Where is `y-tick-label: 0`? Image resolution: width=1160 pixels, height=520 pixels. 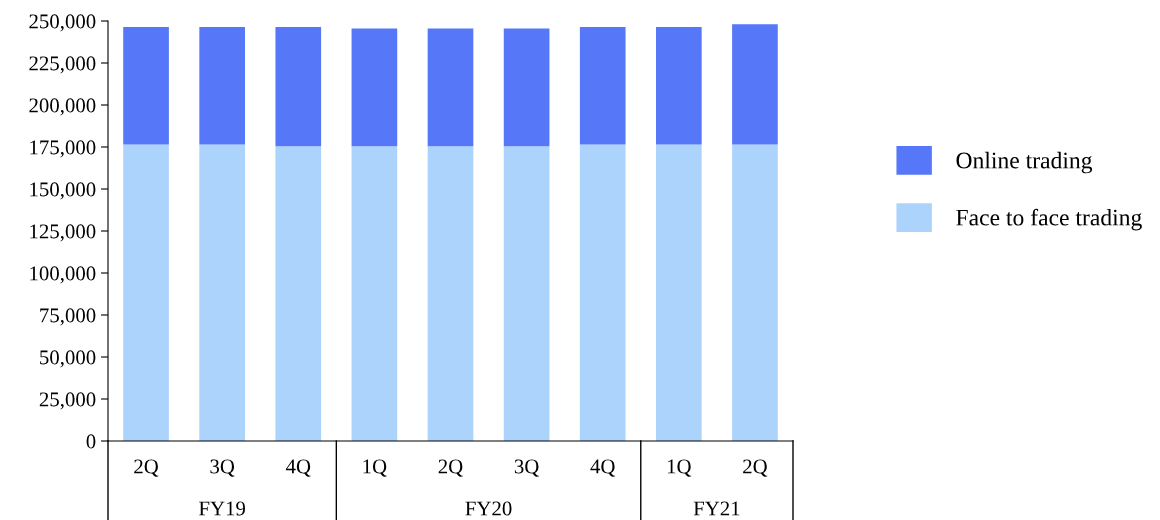
y-tick-label: 0 is located at coordinates (91, 441).